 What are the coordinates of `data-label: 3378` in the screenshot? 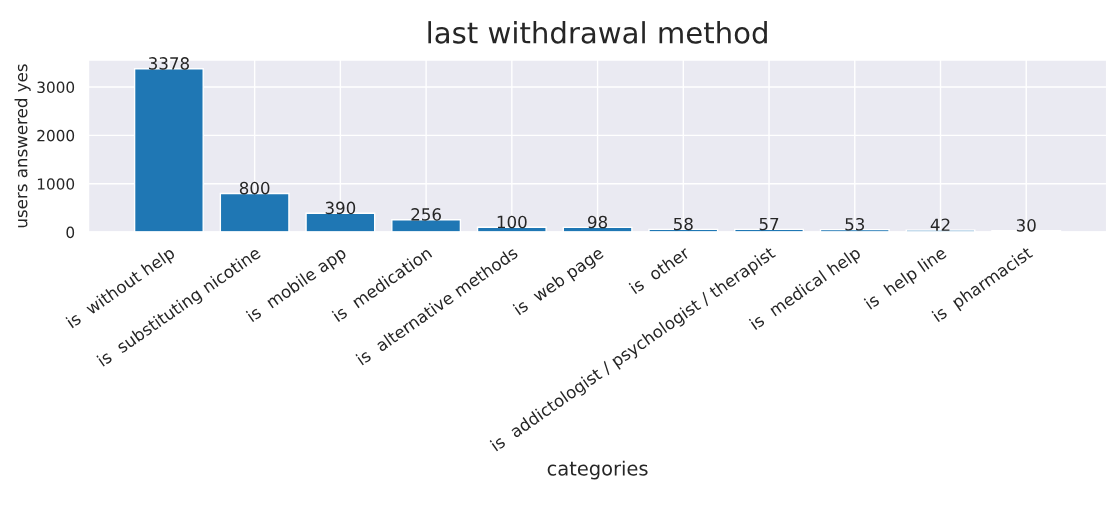 It's located at (168, 63).